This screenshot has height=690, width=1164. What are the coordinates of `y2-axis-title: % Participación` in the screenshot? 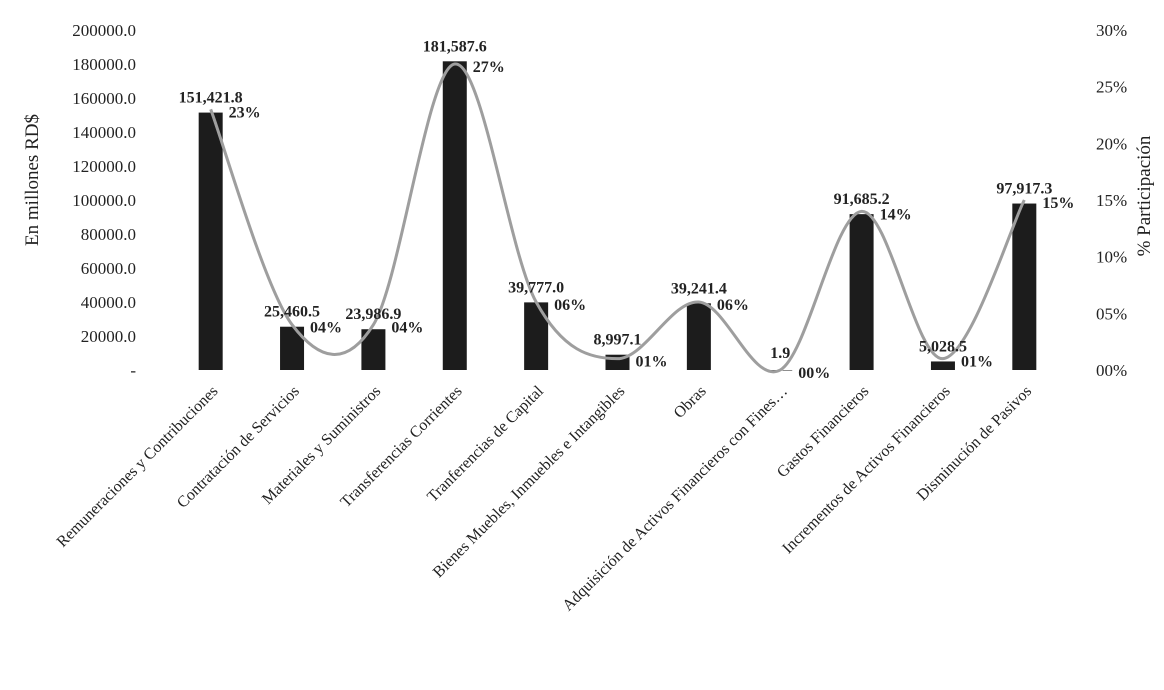 It's located at (1144, 195).